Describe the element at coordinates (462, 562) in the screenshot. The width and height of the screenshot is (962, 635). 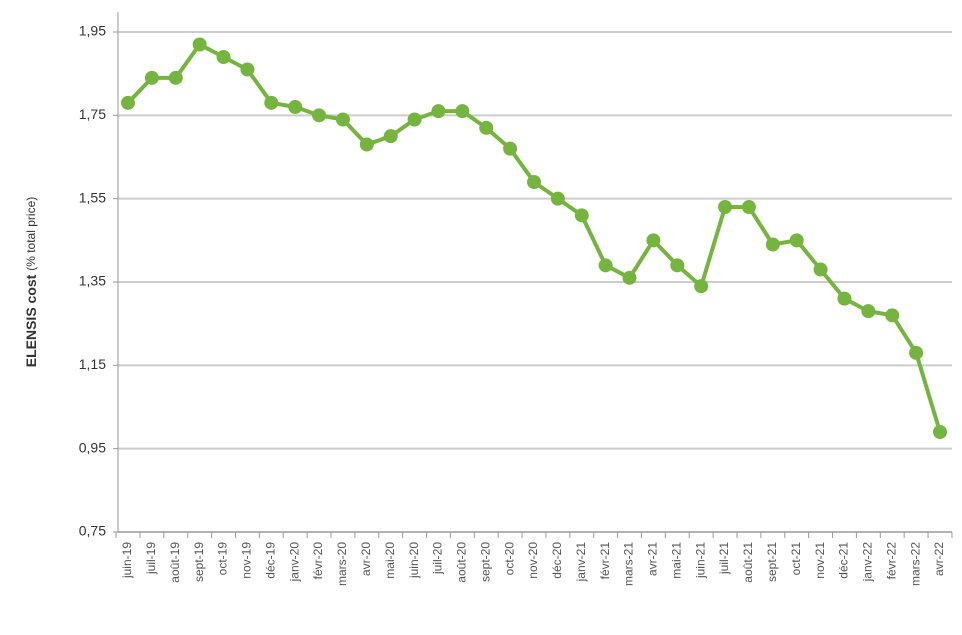
I see `x-tick-label: août-20` at that location.